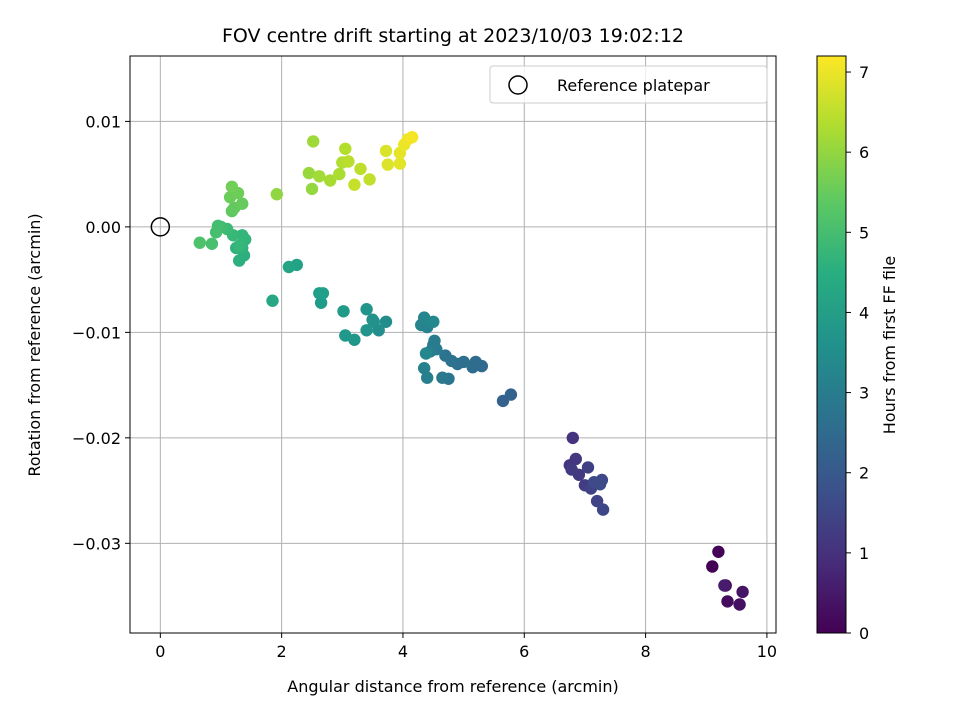 The height and width of the screenshot is (720, 960). What do you see at coordinates (864, 633) in the screenshot?
I see `colorbar-tick-label: 0` at bounding box center [864, 633].